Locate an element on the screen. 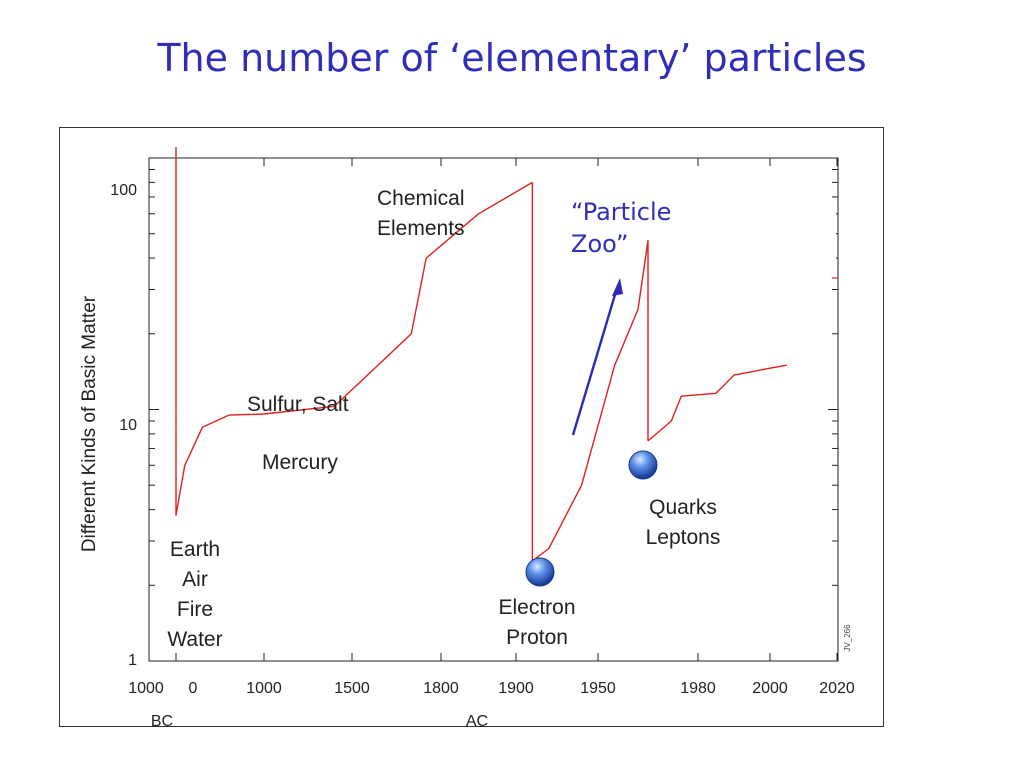 This screenshot has height=768, width=1024. y-tick-label: 100 is located at coordinates (123, 190).